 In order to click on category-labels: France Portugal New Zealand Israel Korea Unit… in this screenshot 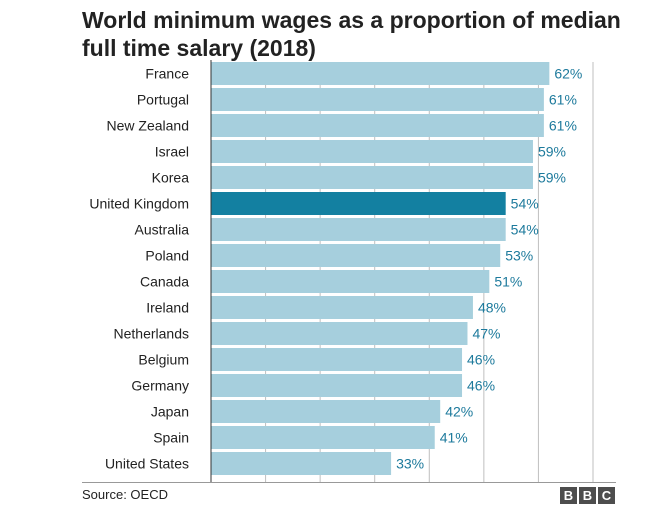, I will do `click(139, 269)`.